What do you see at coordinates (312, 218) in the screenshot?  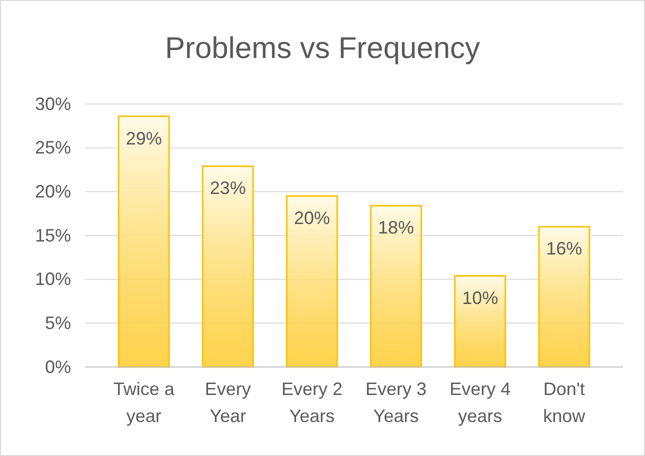 I see `data-label: 20%` at bounding box center [312, 218].